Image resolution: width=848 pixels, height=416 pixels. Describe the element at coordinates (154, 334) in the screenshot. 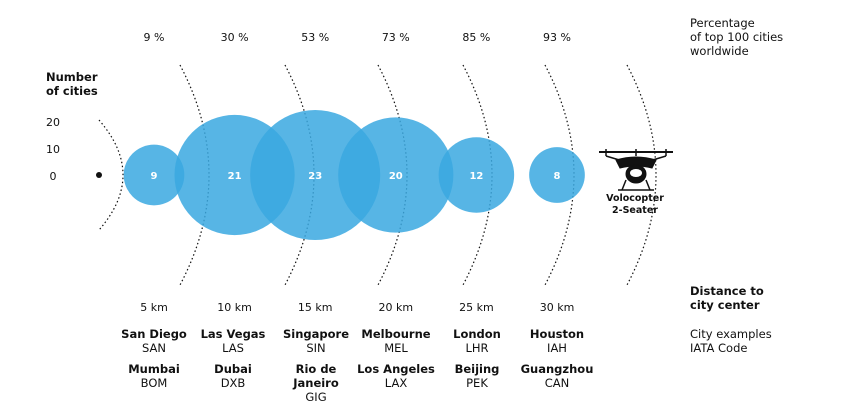

I see `city-name: San Diego` at that location.